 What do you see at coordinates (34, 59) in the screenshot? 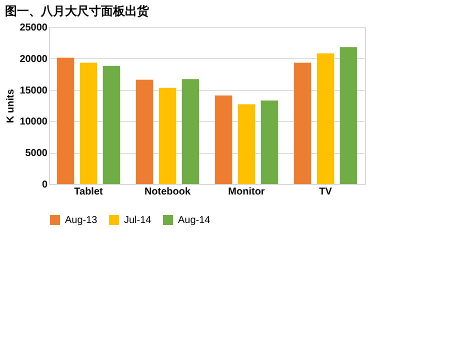
I see `y-tick-label: 20000` at bounding box center [34, 59].